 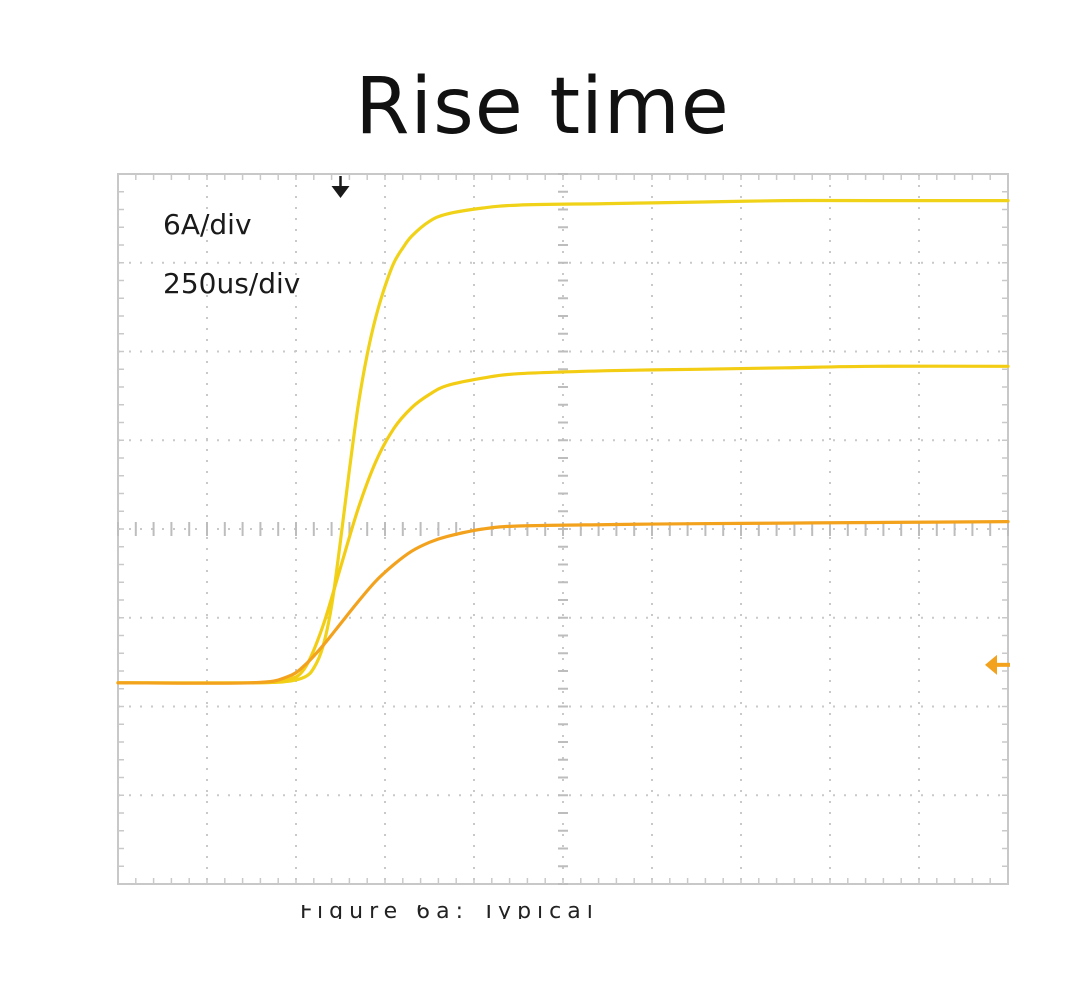 I want to click on trigger-marker-icon, so click(x=340, y=192).